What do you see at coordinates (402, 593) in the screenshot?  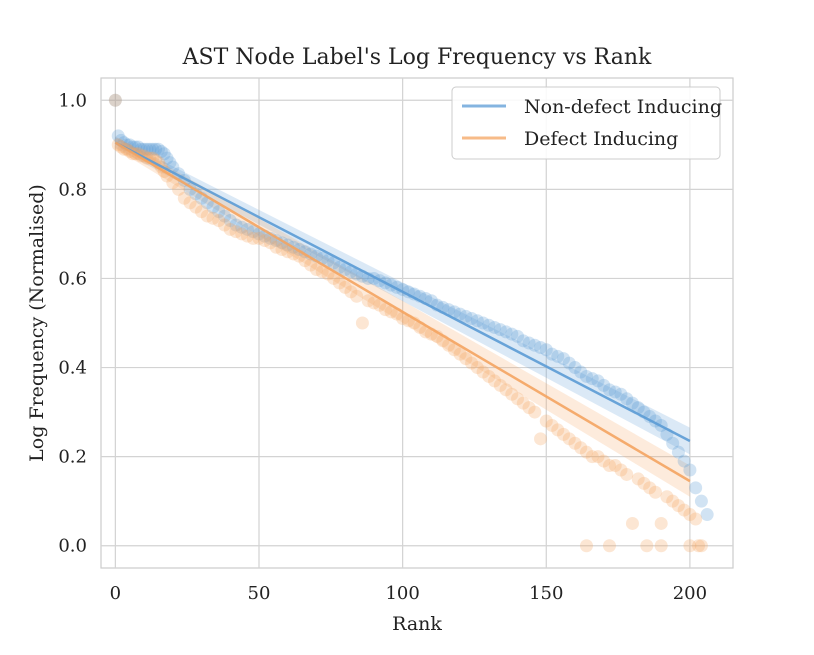 I see `x-tick-label-2: 100` at bounding box center [402, 593].